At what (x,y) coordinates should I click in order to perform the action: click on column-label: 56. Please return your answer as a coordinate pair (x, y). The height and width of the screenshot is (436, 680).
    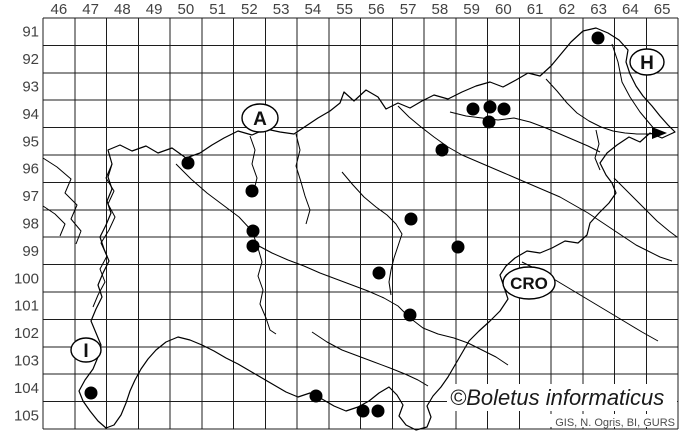
    Looking at the image, I should click on (376, 9).